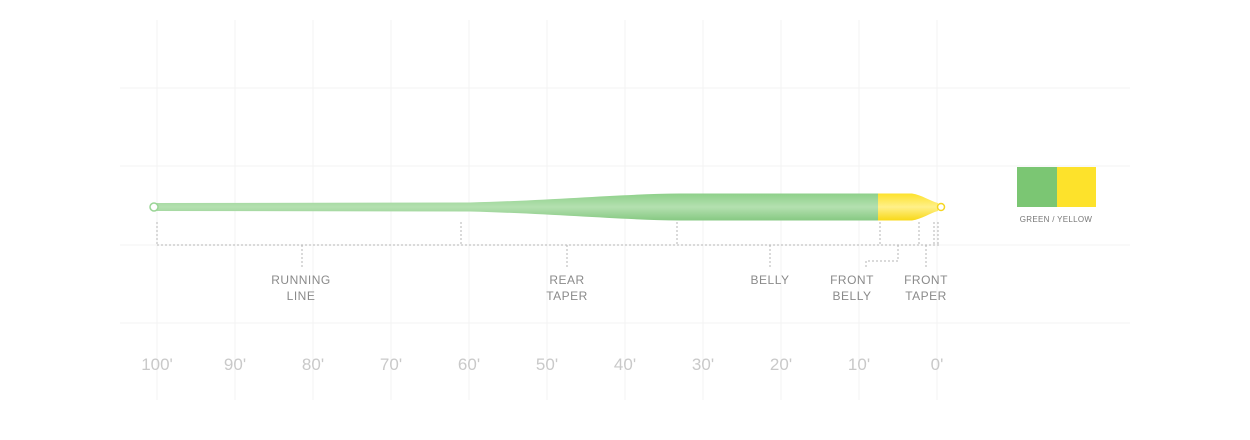 This screenshot has width=1250, height=440. Describe the element at coordinates (941, 207) in the screenshot. I see `loop` at that location.